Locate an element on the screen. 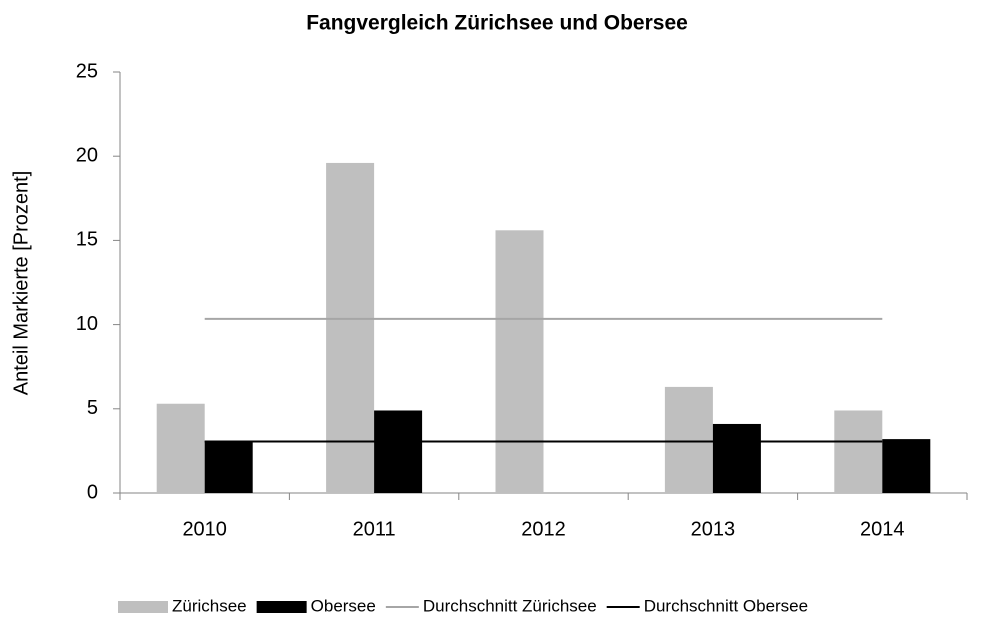  y-axis-label: Anteil Markierte [Prozent] is located at coordinates (21, 283).